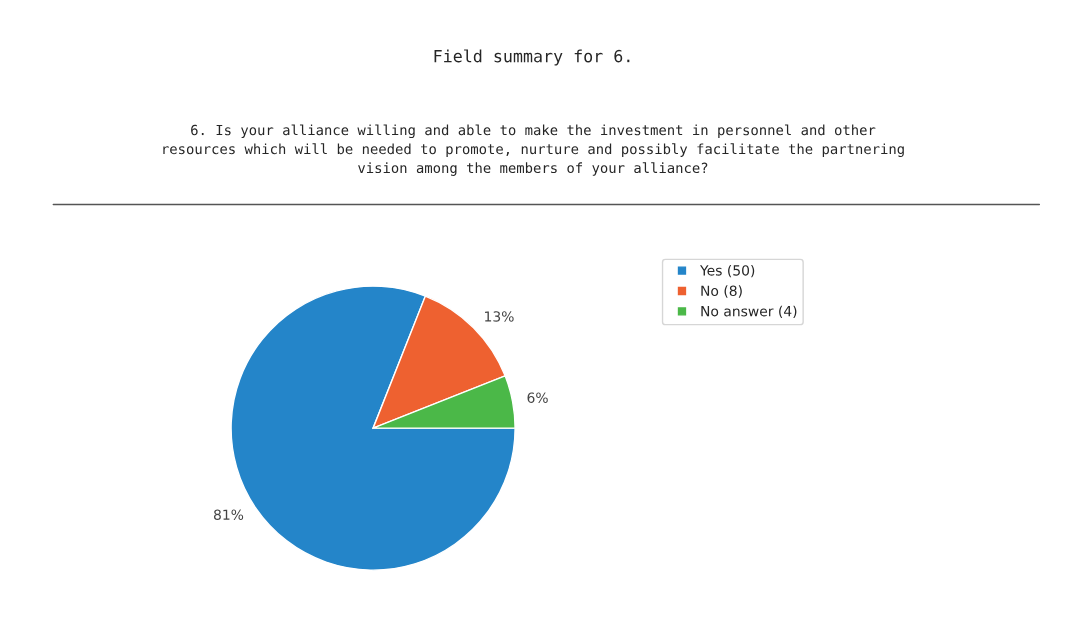 Image resolution: width=1066 pixels, height=639 pixels. What do you see at coordinates (228, 514) in the screenshot?
I see `data-label: 81%` at bounding box center [228, 514].